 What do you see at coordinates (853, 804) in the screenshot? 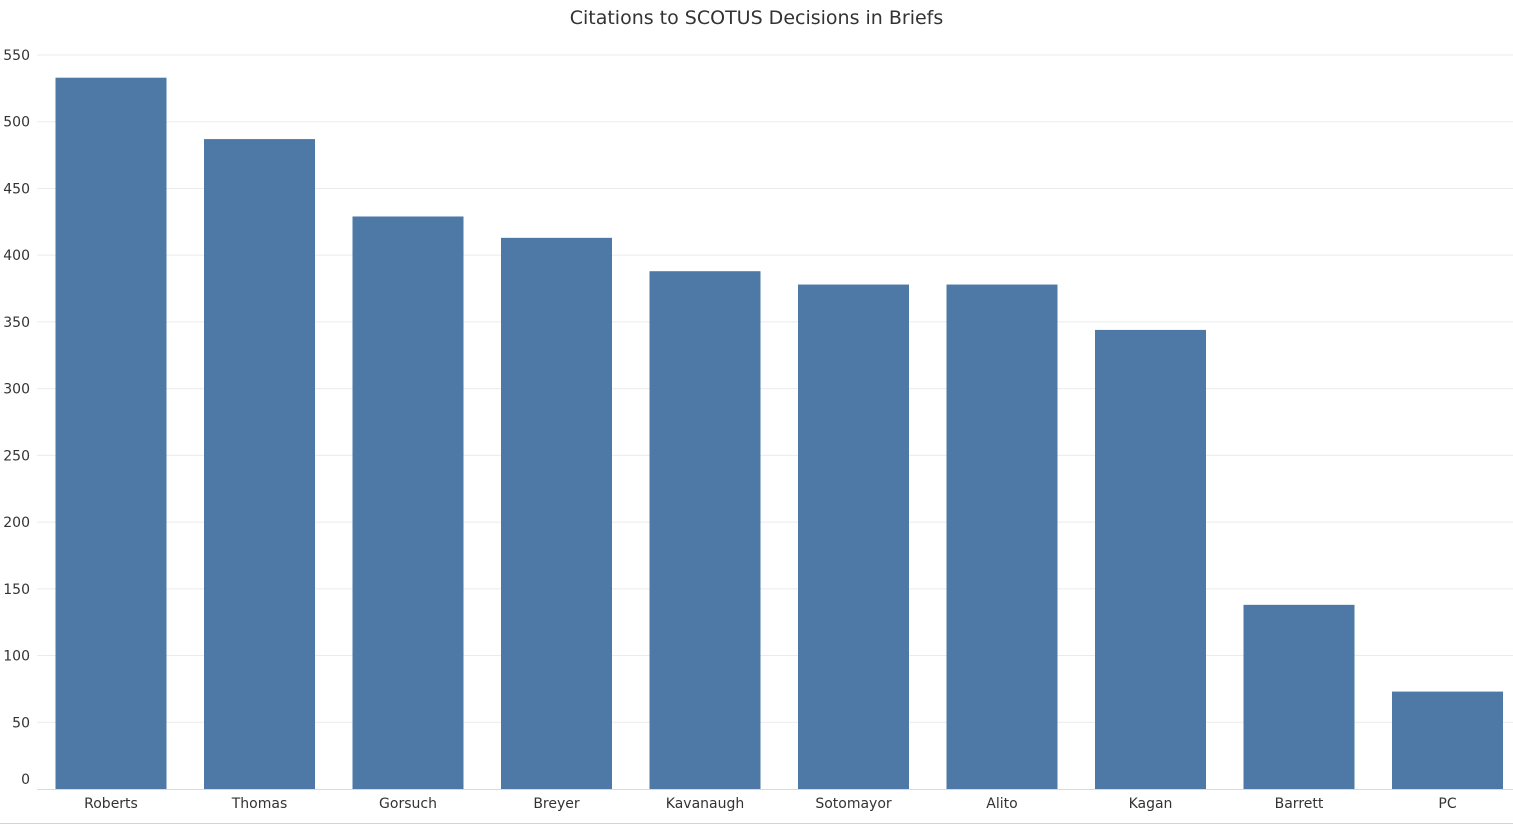
I see `x-tick-label: Sotomayor` at bounding box center [853, 804].